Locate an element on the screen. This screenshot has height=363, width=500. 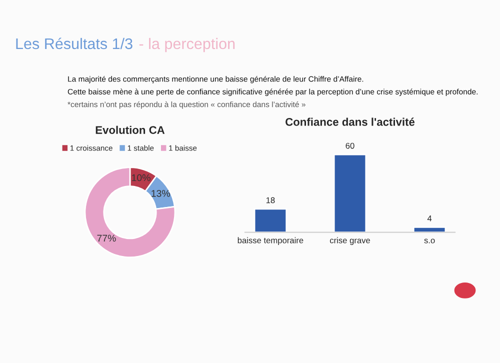
donut-slice is located at coordinates (130, 212).